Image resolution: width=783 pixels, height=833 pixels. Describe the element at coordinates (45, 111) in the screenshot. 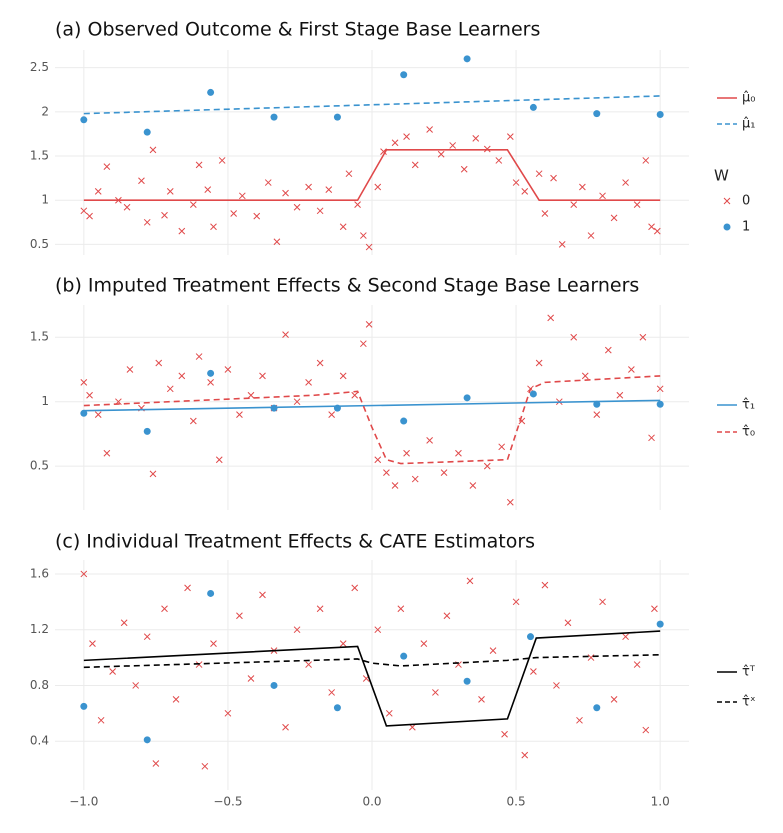

I see `y-tick-label: 2` at that location.